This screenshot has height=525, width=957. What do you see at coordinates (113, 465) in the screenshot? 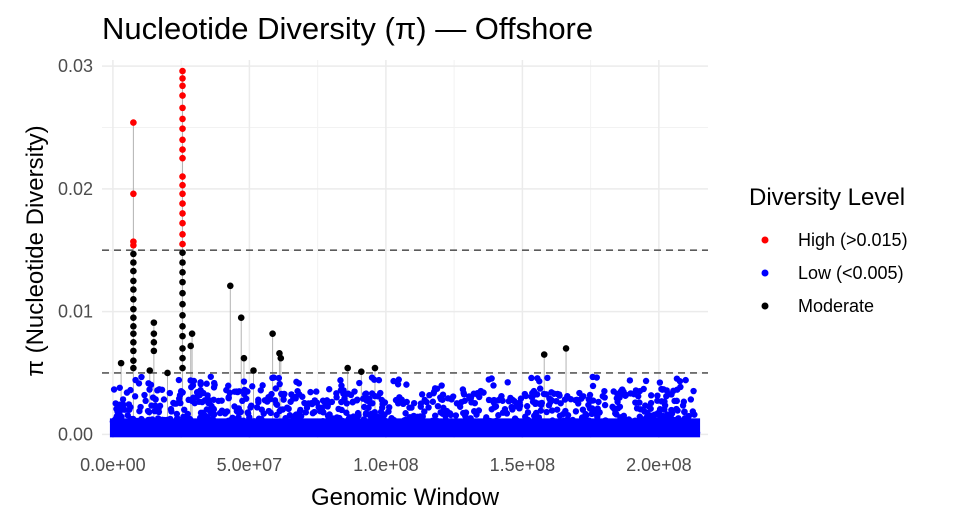
I see `x-tick-label: 0.0e+00` at bounding box center [113, 465].